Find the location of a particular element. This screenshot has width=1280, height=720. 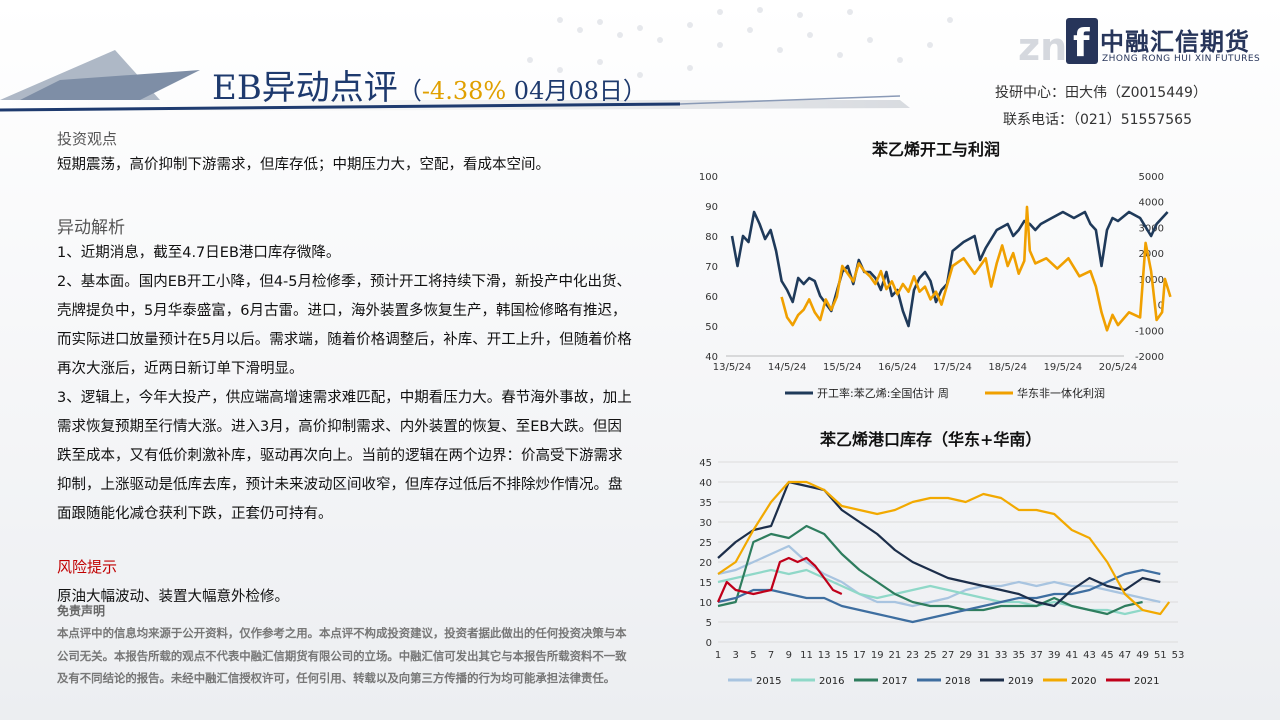

chart2-x-tick-4: 9 is located at coordinates (789, 655).